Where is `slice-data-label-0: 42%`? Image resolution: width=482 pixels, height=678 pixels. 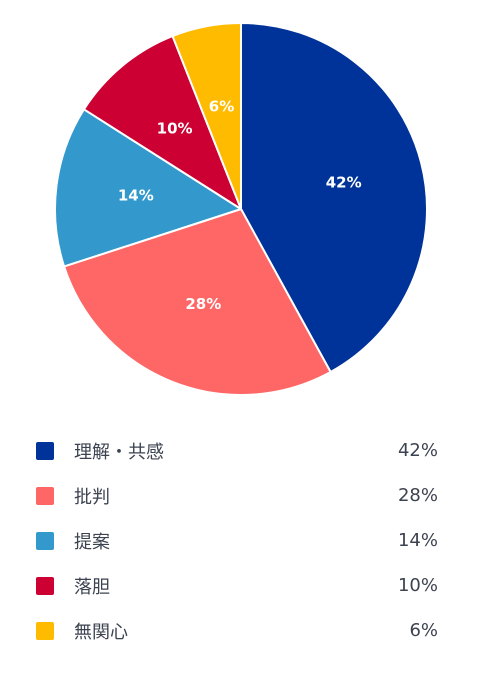 slice-data-label-0: 42% is located at coordinates (344, 183).